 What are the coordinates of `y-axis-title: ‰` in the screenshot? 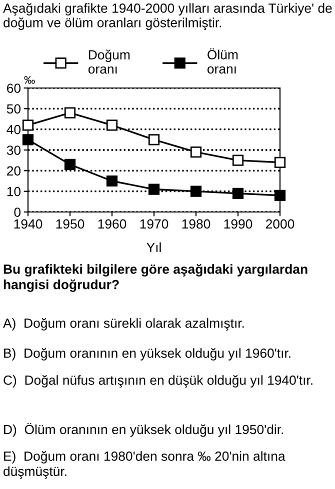 It's located at (29, 80).